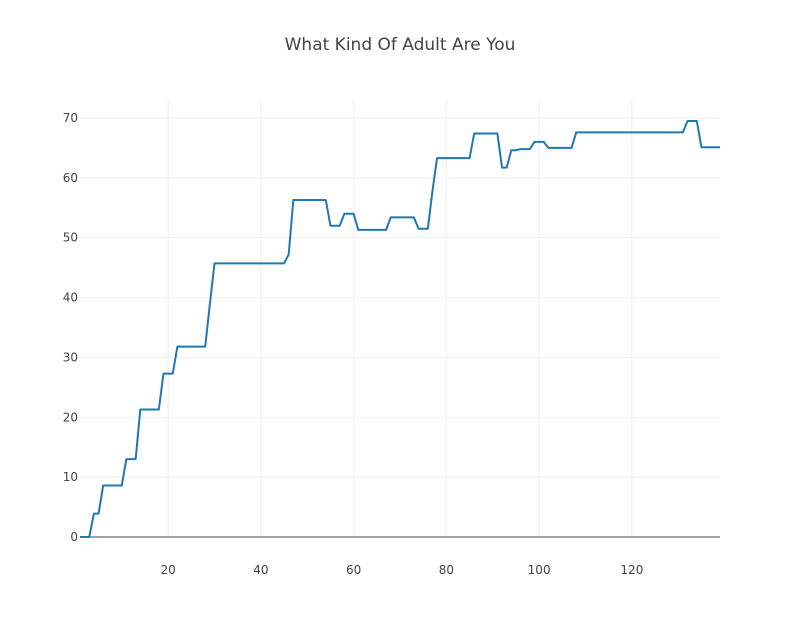 This screenshot has width=800, height=640. Describe the element at coordinates (353, 570) in the screenshot. I see `x-tick-label-60: 60` at that location.